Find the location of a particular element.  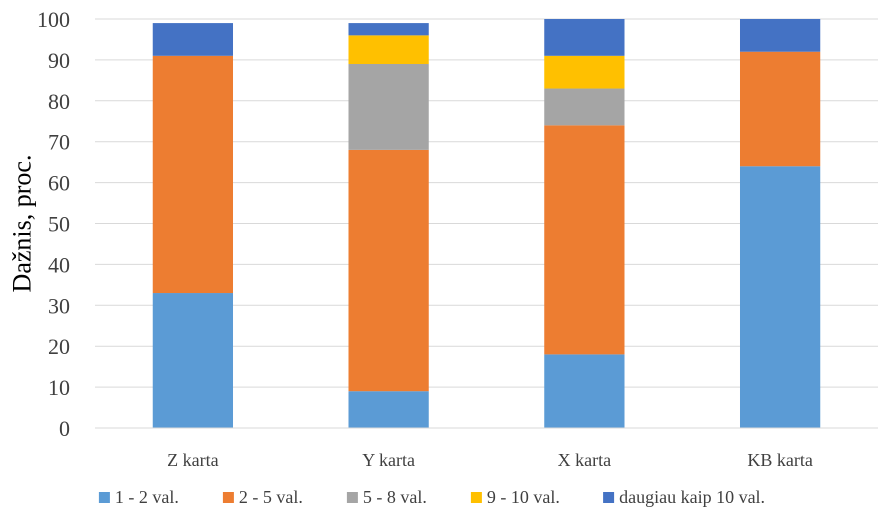

legend-label: daugiau kaip 10 val. is located at coordinates (692, 497).